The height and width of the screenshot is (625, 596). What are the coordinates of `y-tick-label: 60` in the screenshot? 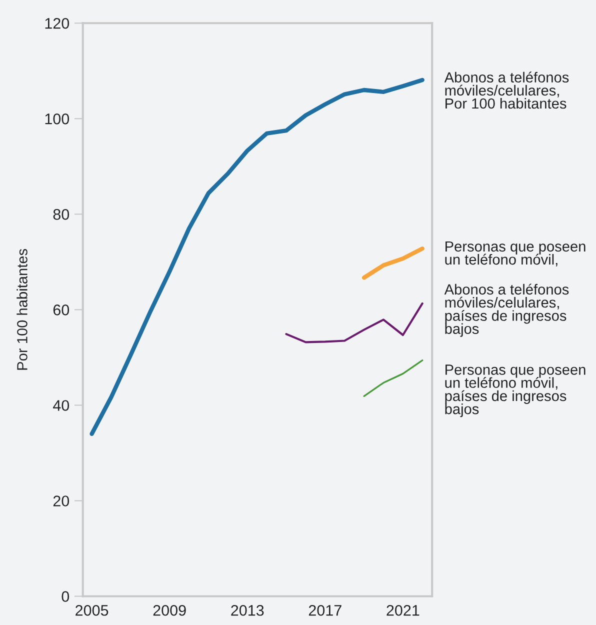 It's located at (61, 310).